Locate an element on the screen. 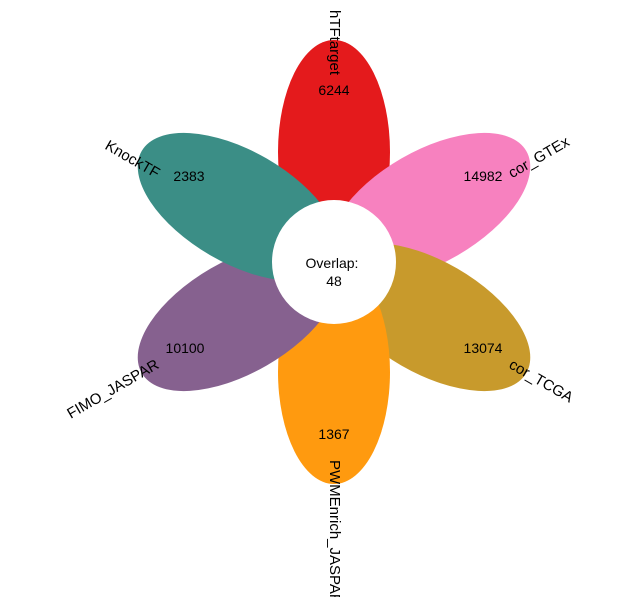 The height and width of the screenshot is (597, 617). petal-count: 6244 is located at coordinates (333, 90).